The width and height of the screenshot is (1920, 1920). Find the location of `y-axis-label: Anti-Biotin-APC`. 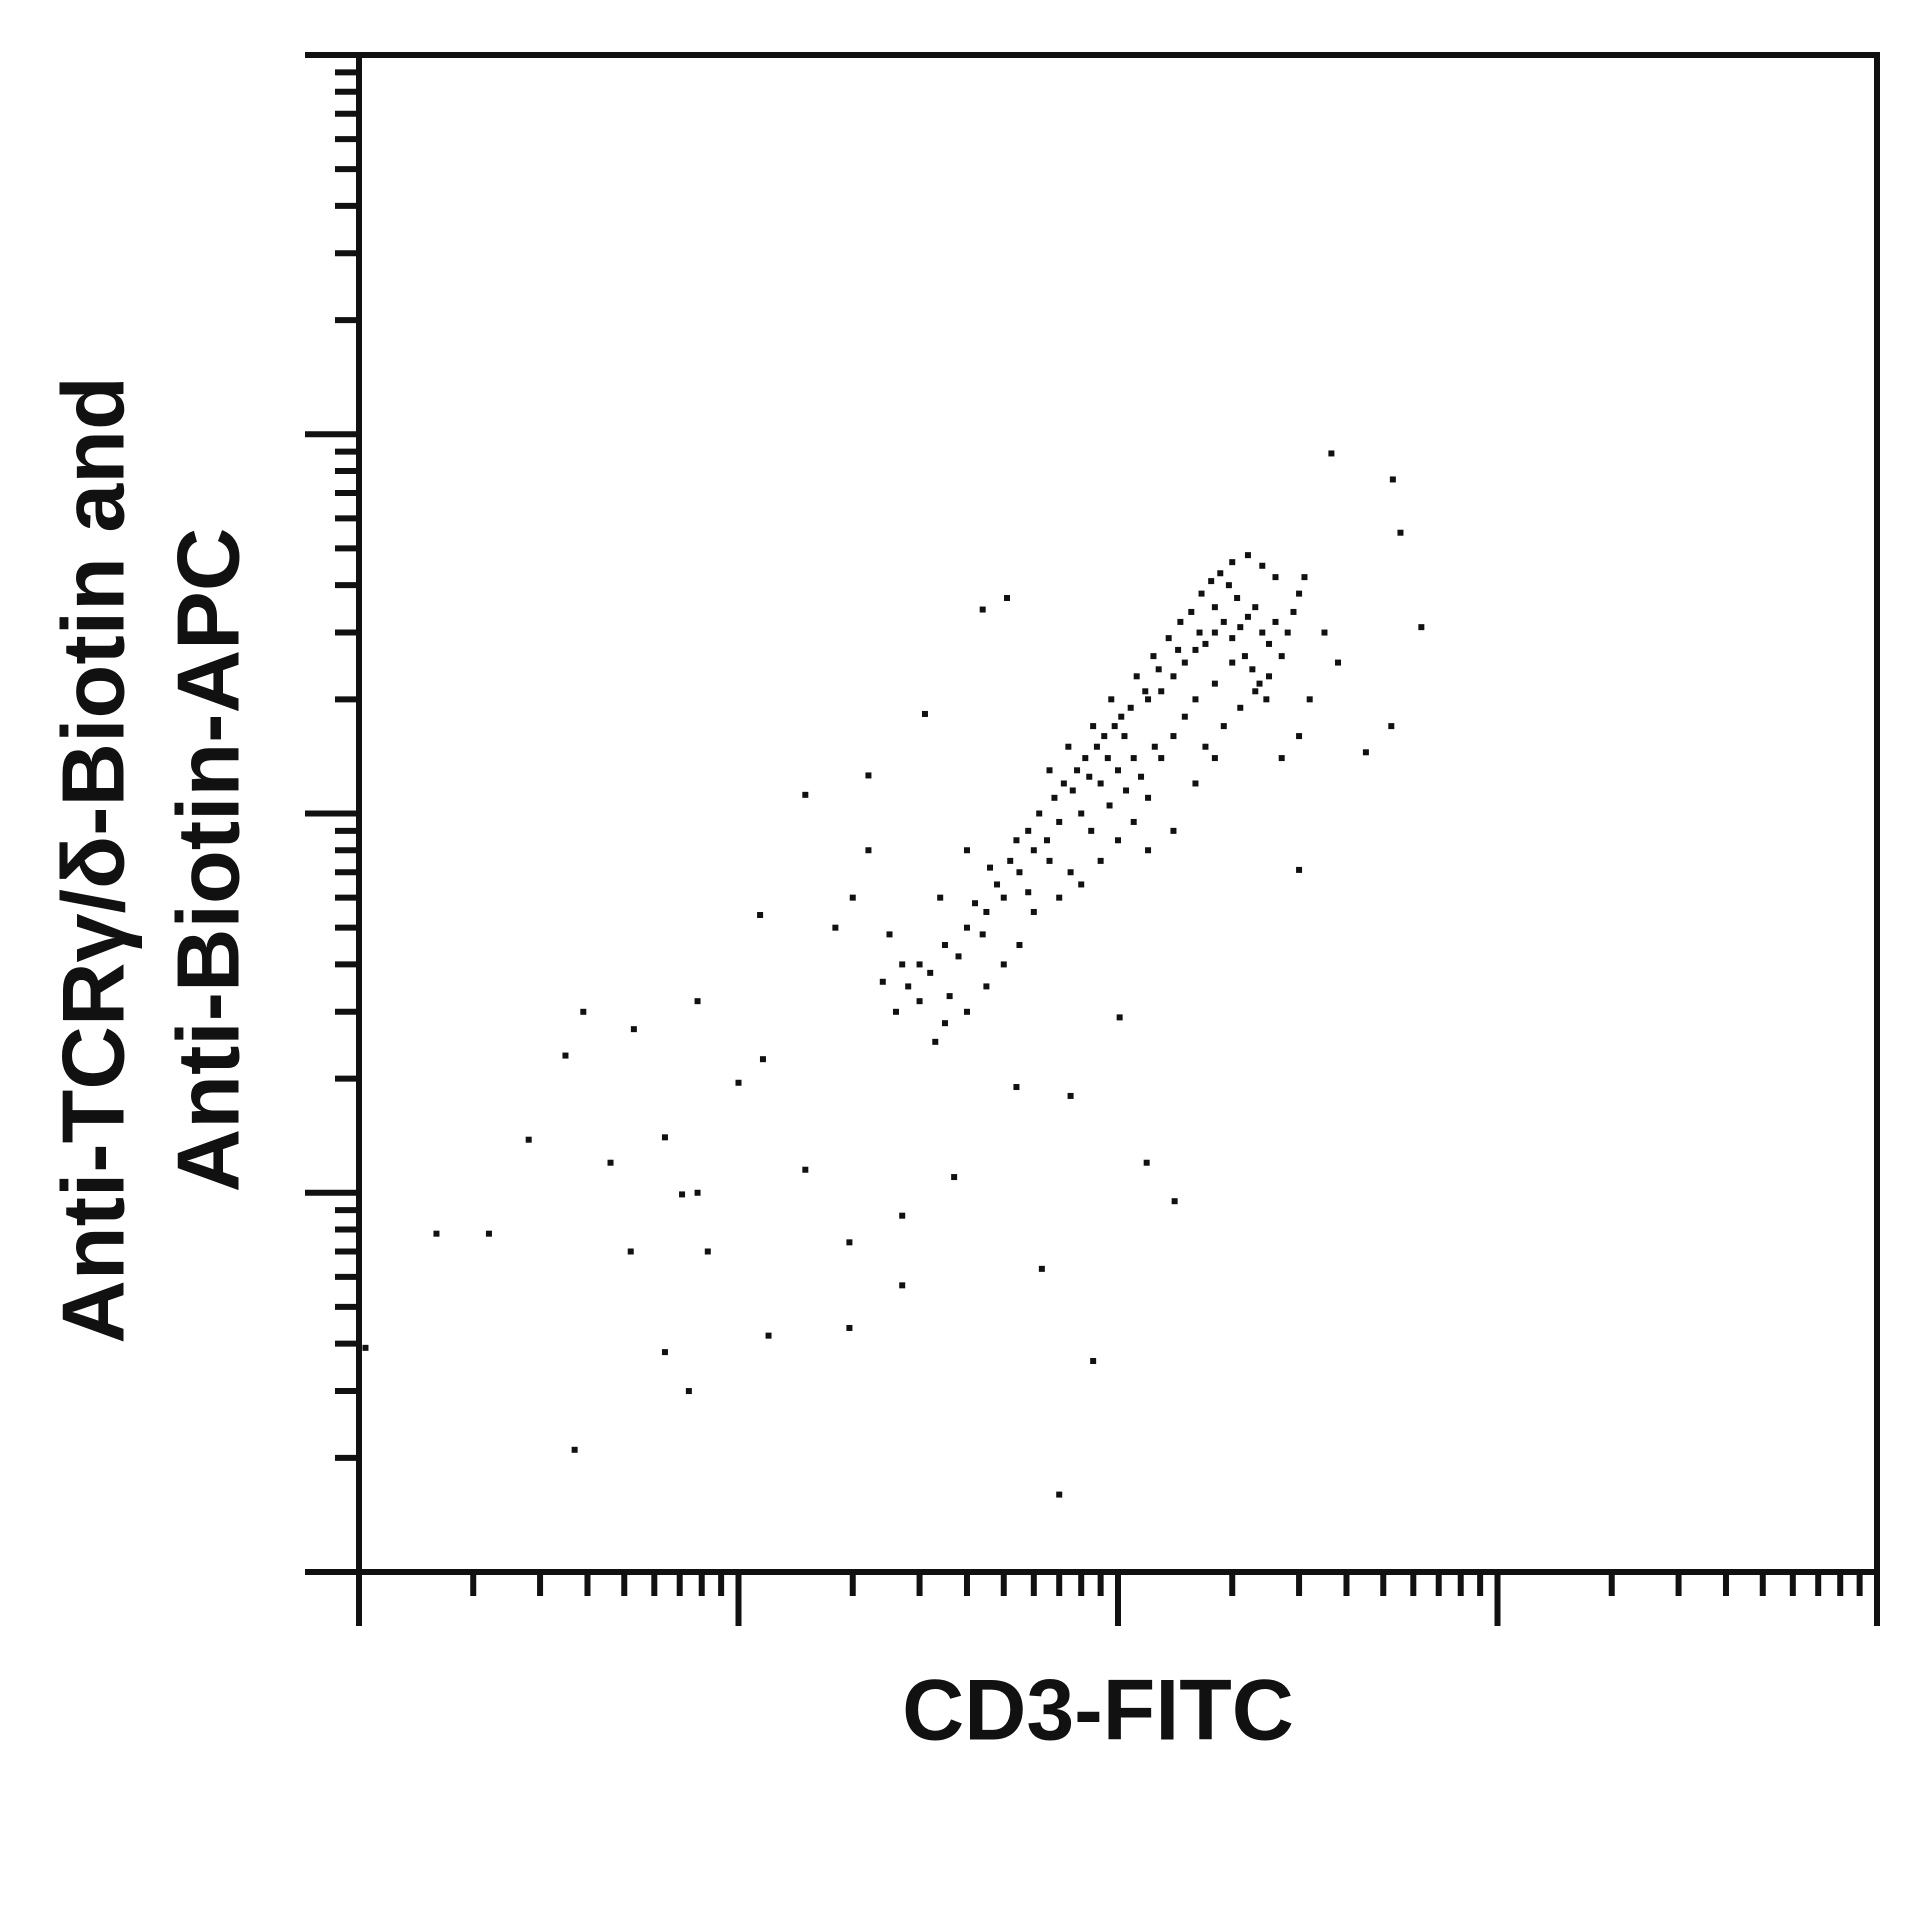

y-axis-label: Anti-Biotin-APC is located at coordinates (207, 860).